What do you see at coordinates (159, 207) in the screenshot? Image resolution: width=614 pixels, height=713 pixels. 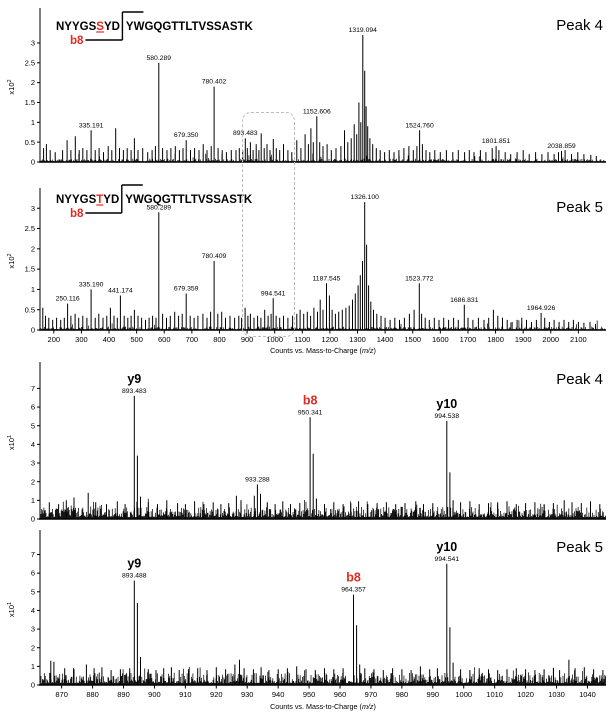 I see `svg-text: 580.289` at bounding box center [159, 207].